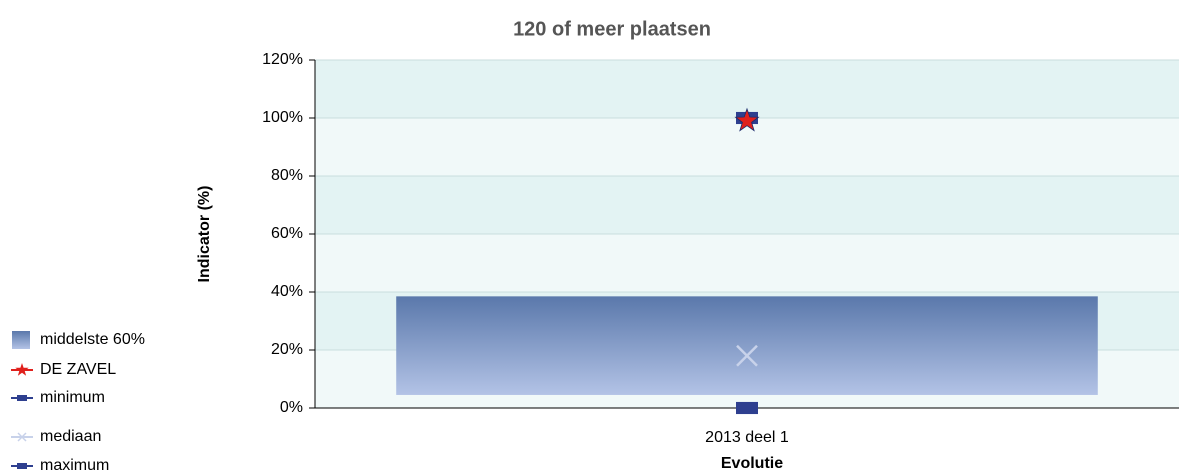  Describe the element at coordinates (74, 465) in the screenshot. I see `legend-label: maximum` at that location.